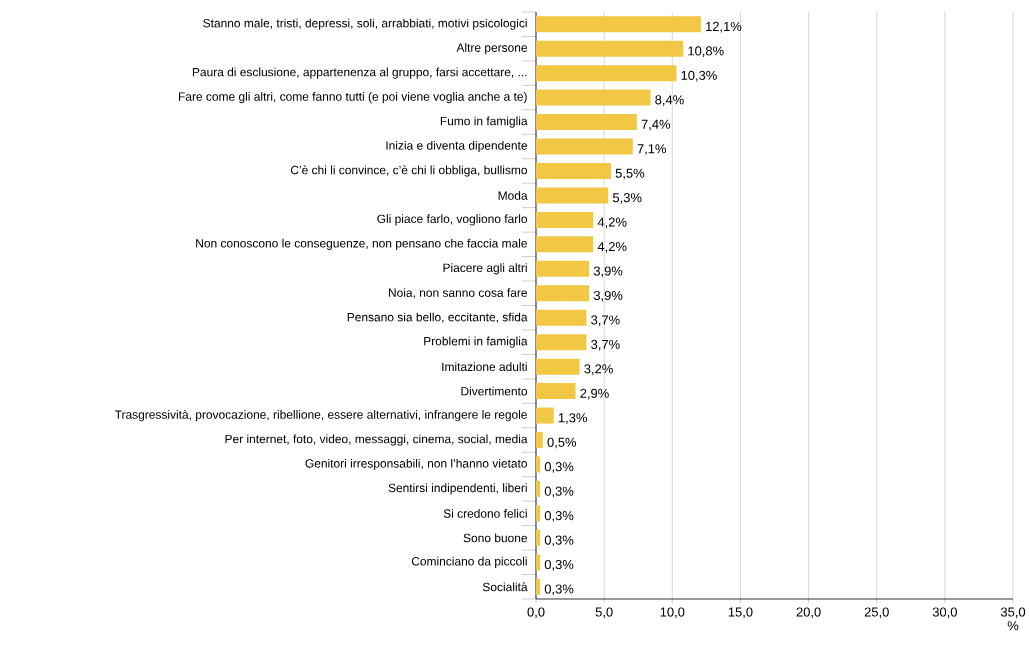 This screenshot has height=648, width=1030. I want to click on x-tick-label: 5,0, so click(604, 613).